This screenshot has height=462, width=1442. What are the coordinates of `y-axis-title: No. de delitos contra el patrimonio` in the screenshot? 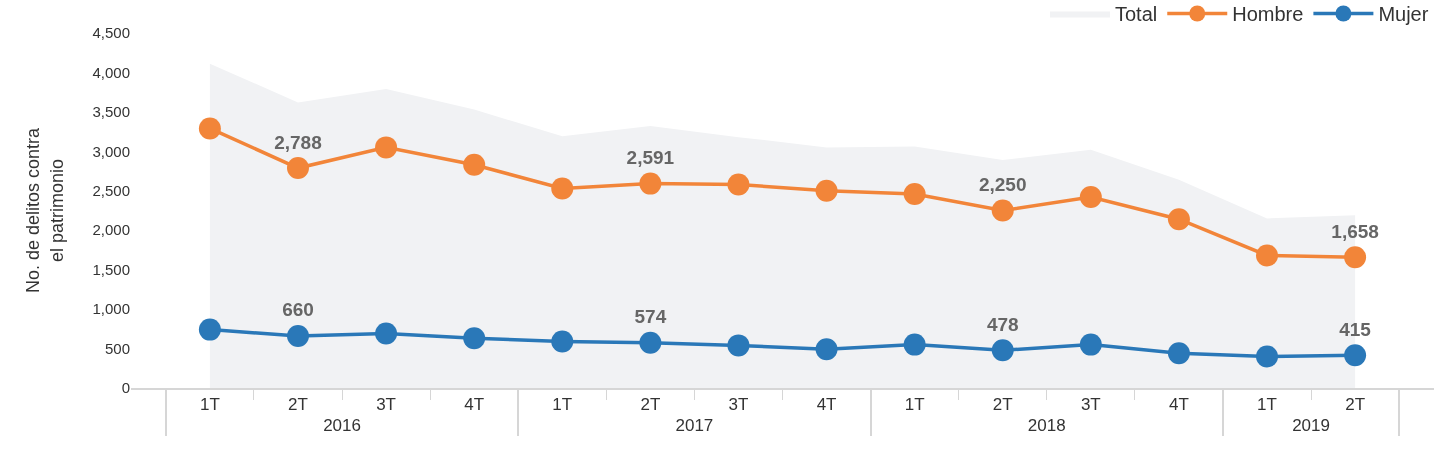 It's located at (45, 210).